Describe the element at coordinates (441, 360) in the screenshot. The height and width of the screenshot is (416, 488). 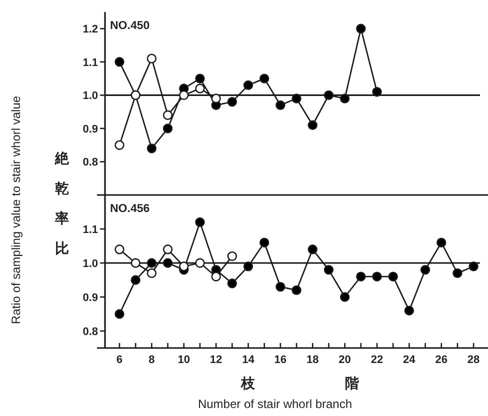
I see `x-tick-label: 26` at that location.